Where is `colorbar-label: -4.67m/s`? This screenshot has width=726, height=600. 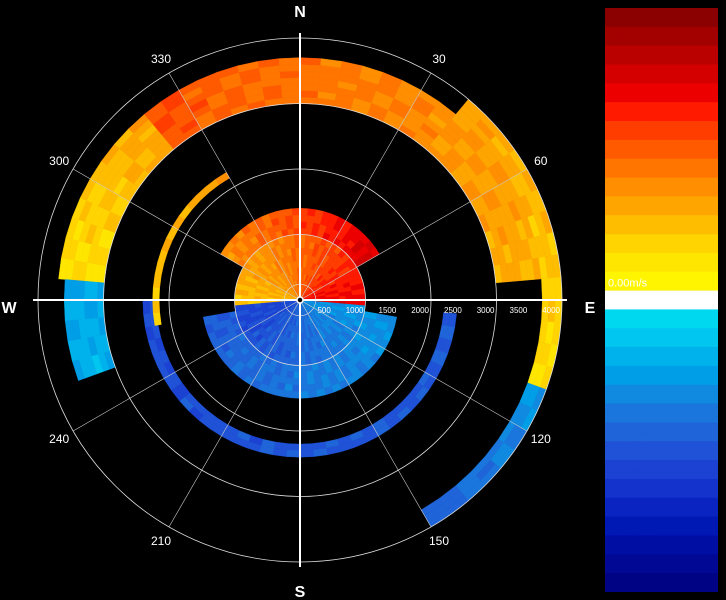
colorbar-label: -4.67m/s is located at coordinates (629, 433).